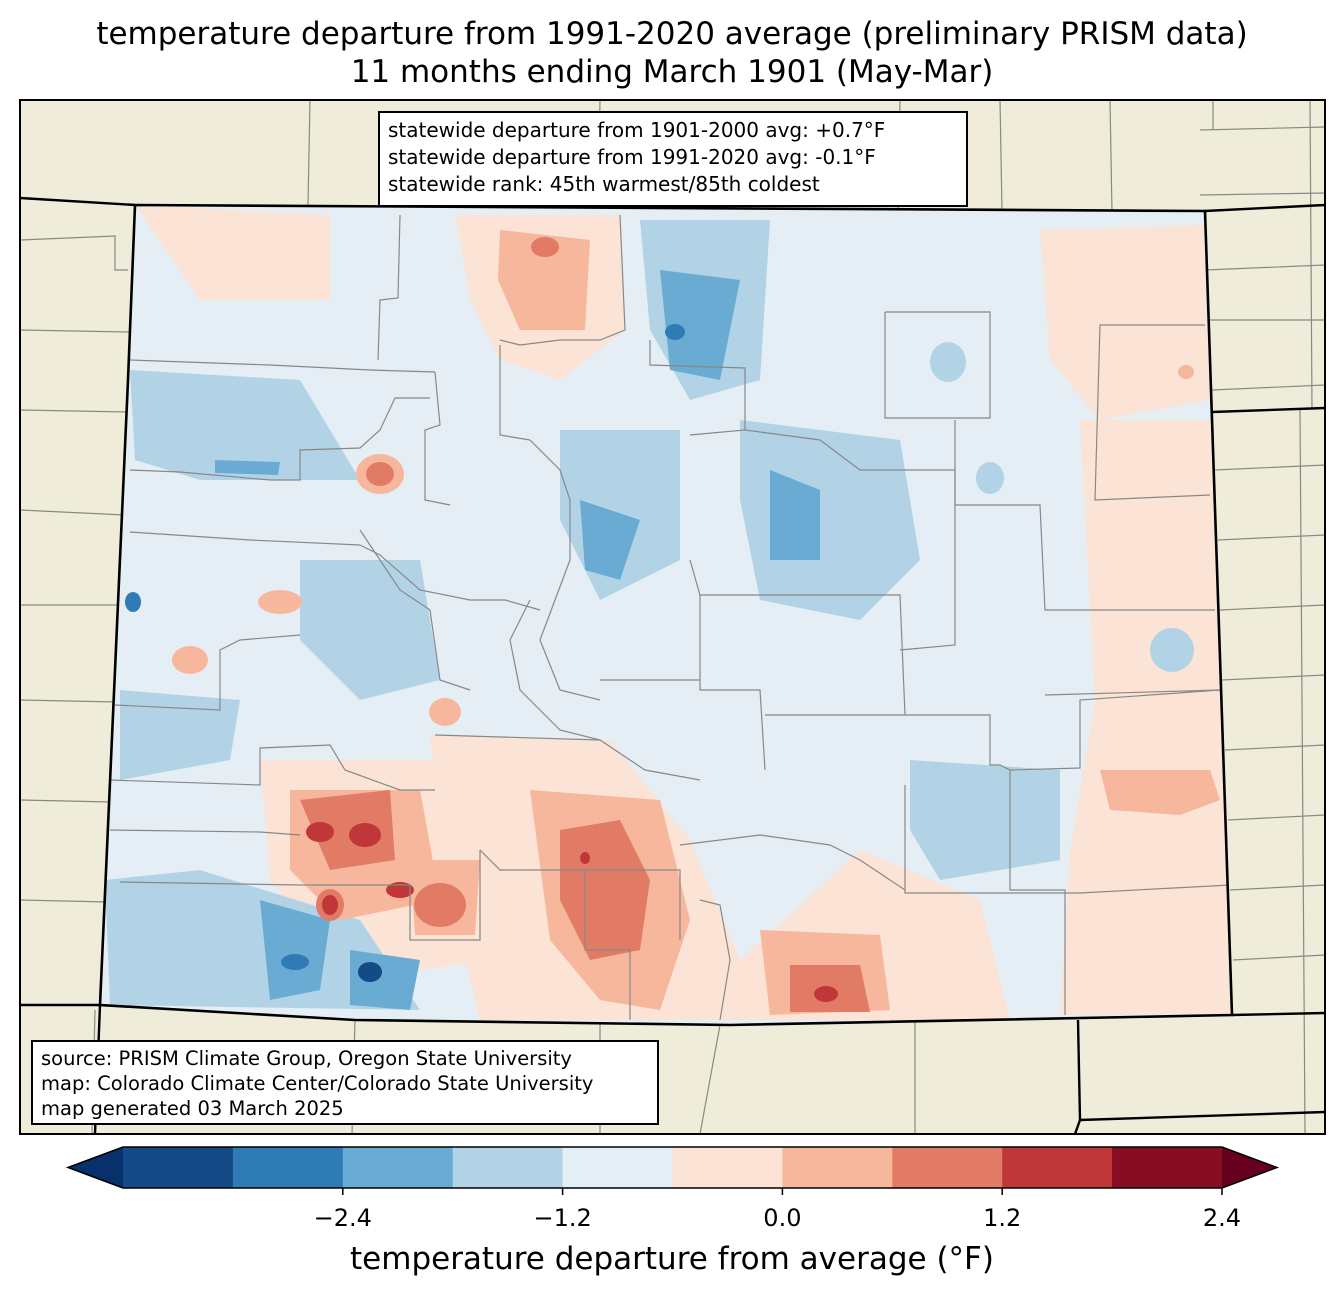  What do you see at coordinates (672, 1259) in the screenshot?
I see `colorbar-label: temperature departure from average (°F)` at bounding box center [672, 1259].